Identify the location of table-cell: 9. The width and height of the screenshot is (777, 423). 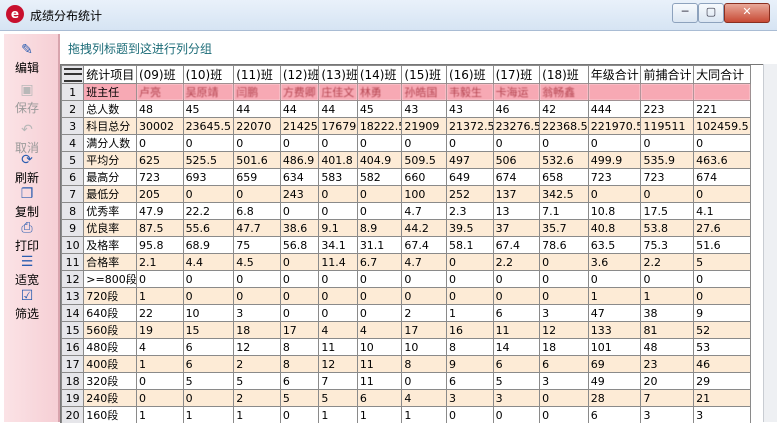
(722, 313).